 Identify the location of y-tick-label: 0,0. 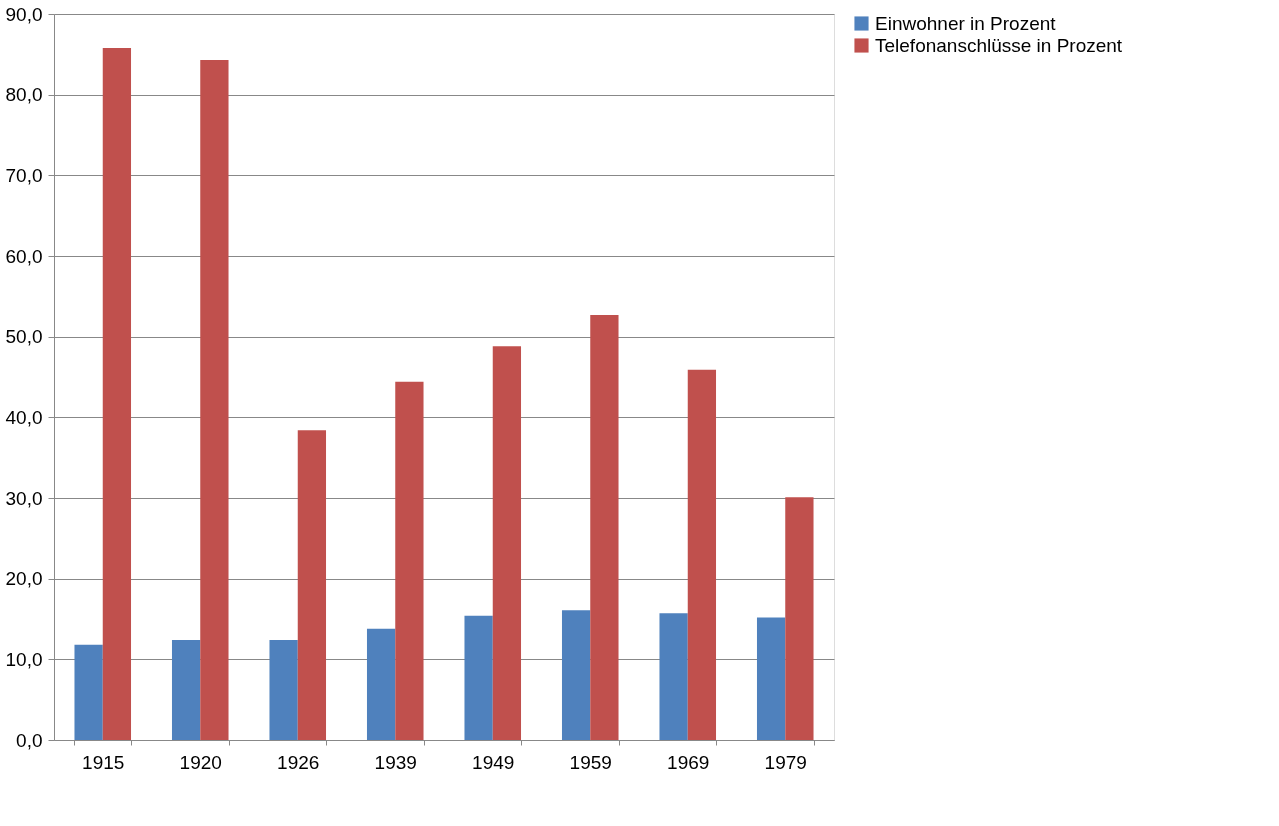
(29, 740).